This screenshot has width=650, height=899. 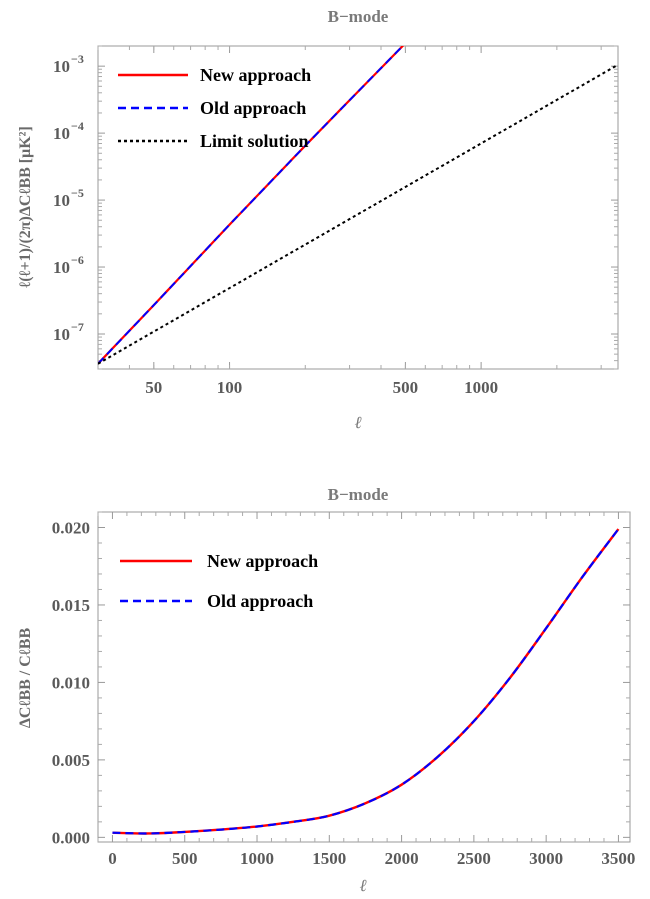 What do you see at coordinates (112, 858) in the screenshot?
I see `x-tick-label: 0` at bounding box center [112, 858].